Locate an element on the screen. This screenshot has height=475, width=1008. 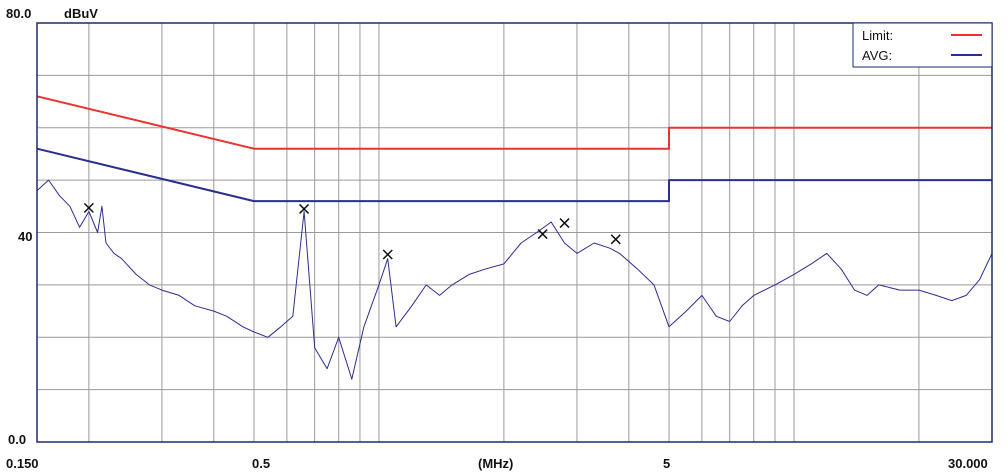
x-tick-label-5: 5 is located at coordinates (666, 463).